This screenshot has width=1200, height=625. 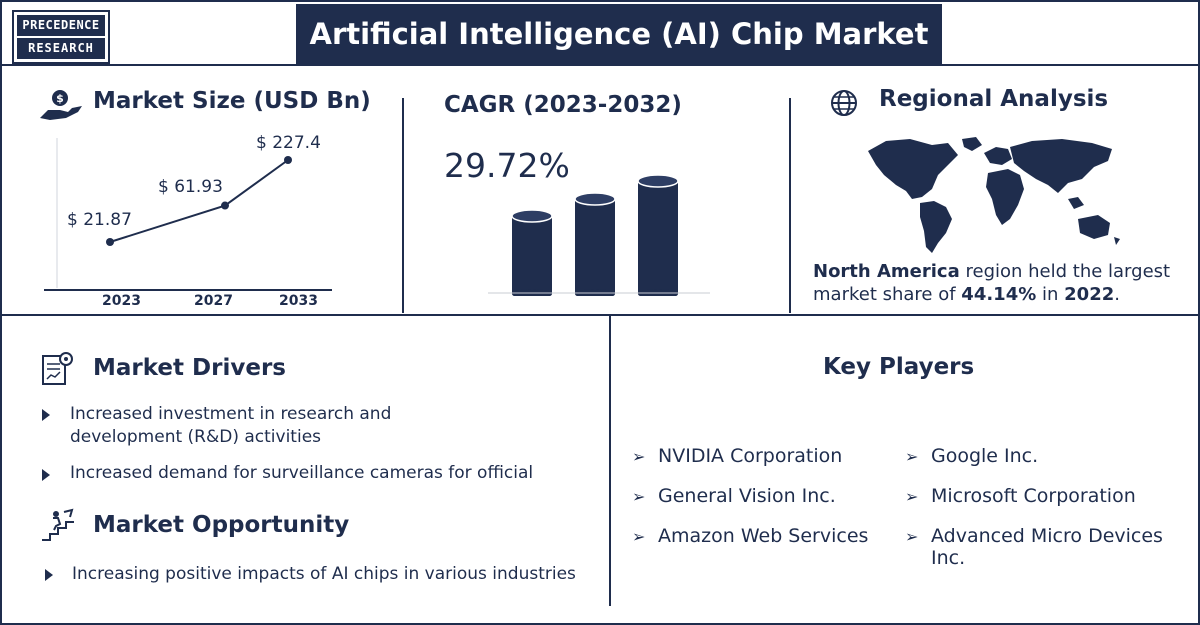 What do you see at coordinates (225, 205) in the screenshot?
I see `data-point-2027` at bounding box center [225, 205].